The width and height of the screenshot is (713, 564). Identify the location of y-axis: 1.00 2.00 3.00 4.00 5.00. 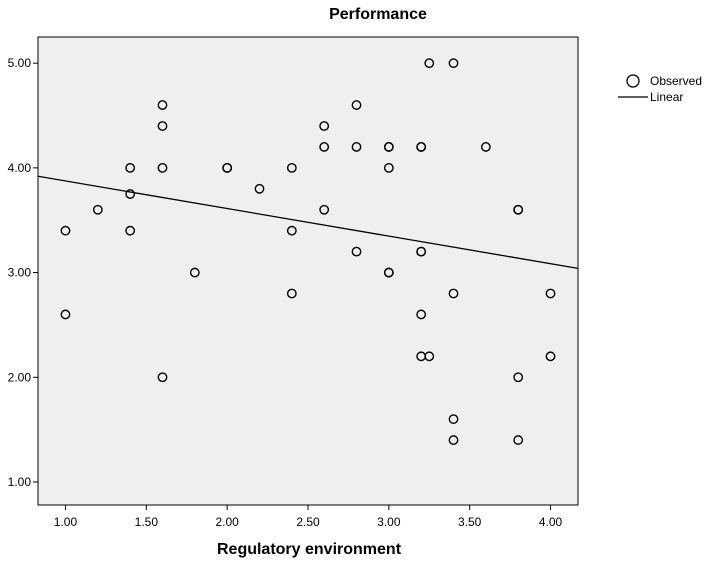
(23, 272).